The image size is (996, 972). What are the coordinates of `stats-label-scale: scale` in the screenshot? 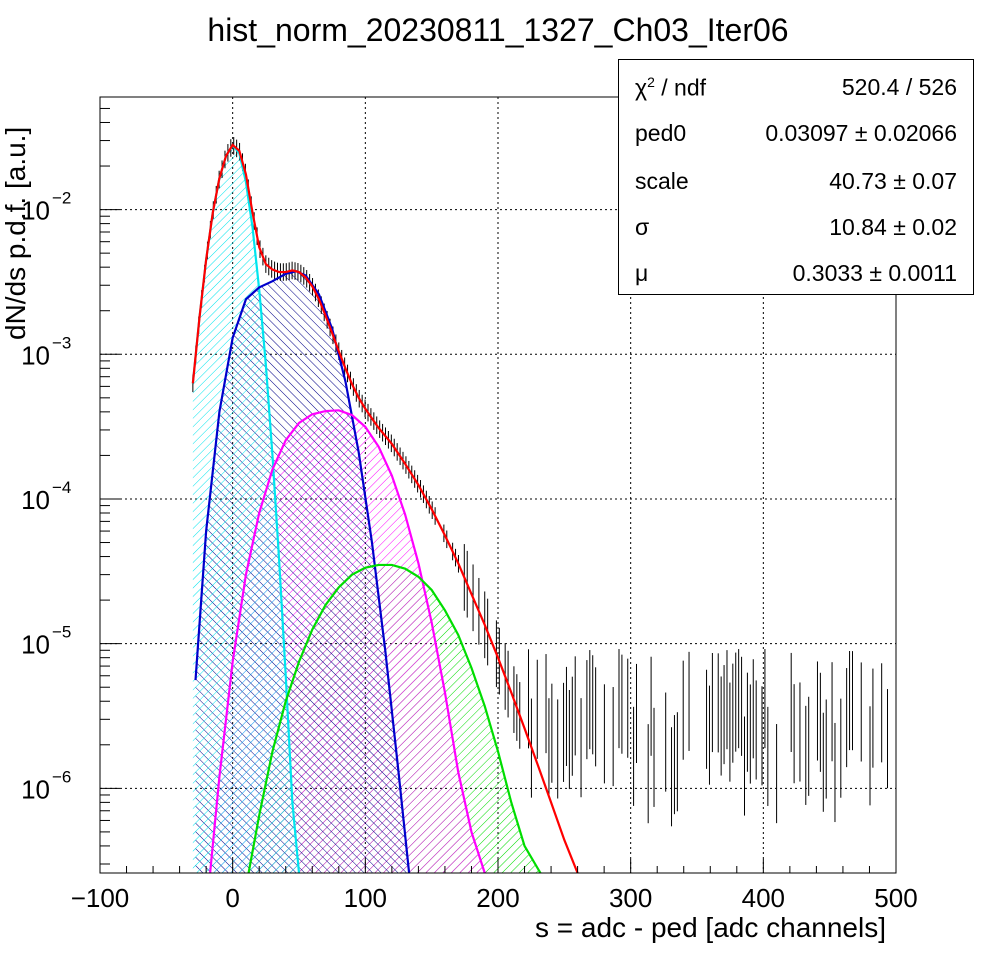 It's located at (662, 181).